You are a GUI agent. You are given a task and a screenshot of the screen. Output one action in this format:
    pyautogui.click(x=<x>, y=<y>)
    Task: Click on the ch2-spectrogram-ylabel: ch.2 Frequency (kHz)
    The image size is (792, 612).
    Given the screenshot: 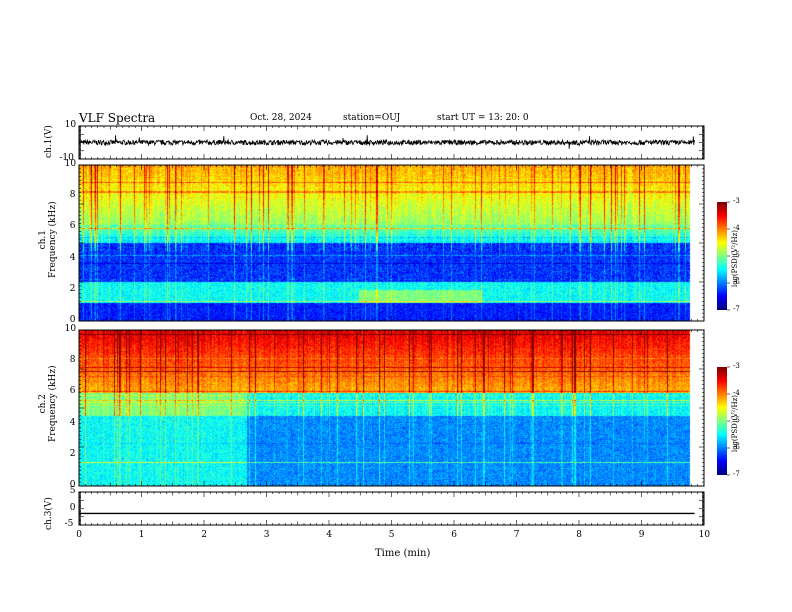 What is the action you would take?
    pyautogui.click(x=48, y=403)
    